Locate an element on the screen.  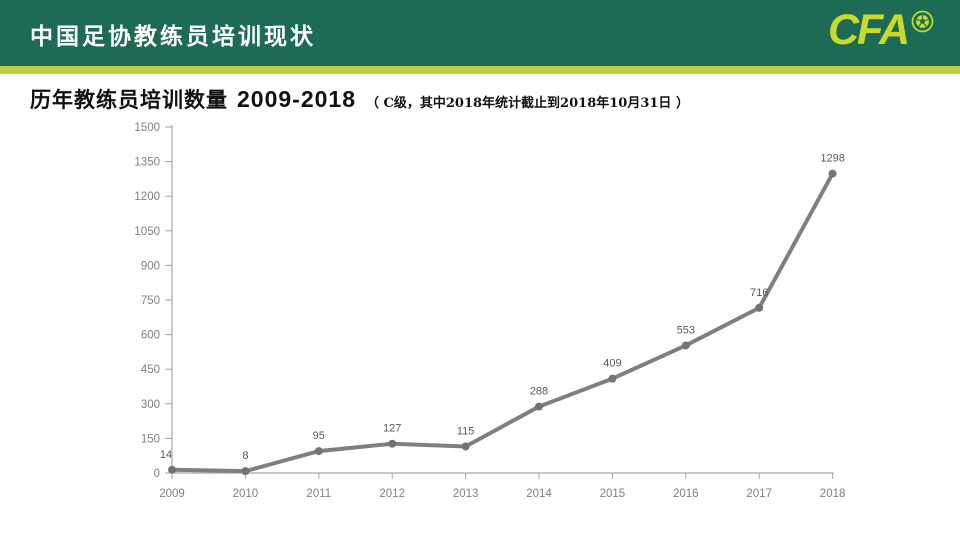
y-tick-label: 750 is located at coordinates (150, 301).